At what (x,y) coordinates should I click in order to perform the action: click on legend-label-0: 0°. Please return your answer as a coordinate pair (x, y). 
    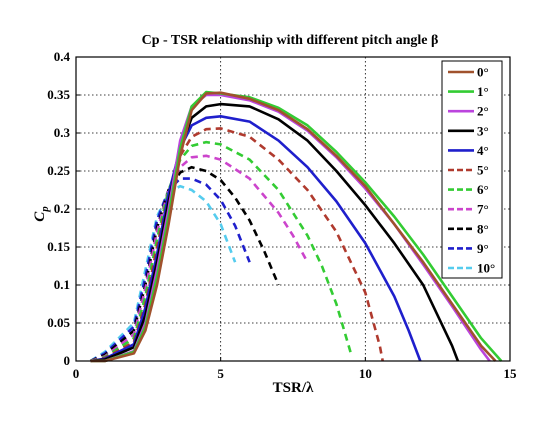
    Looking at the image, I should click on (483, 72).